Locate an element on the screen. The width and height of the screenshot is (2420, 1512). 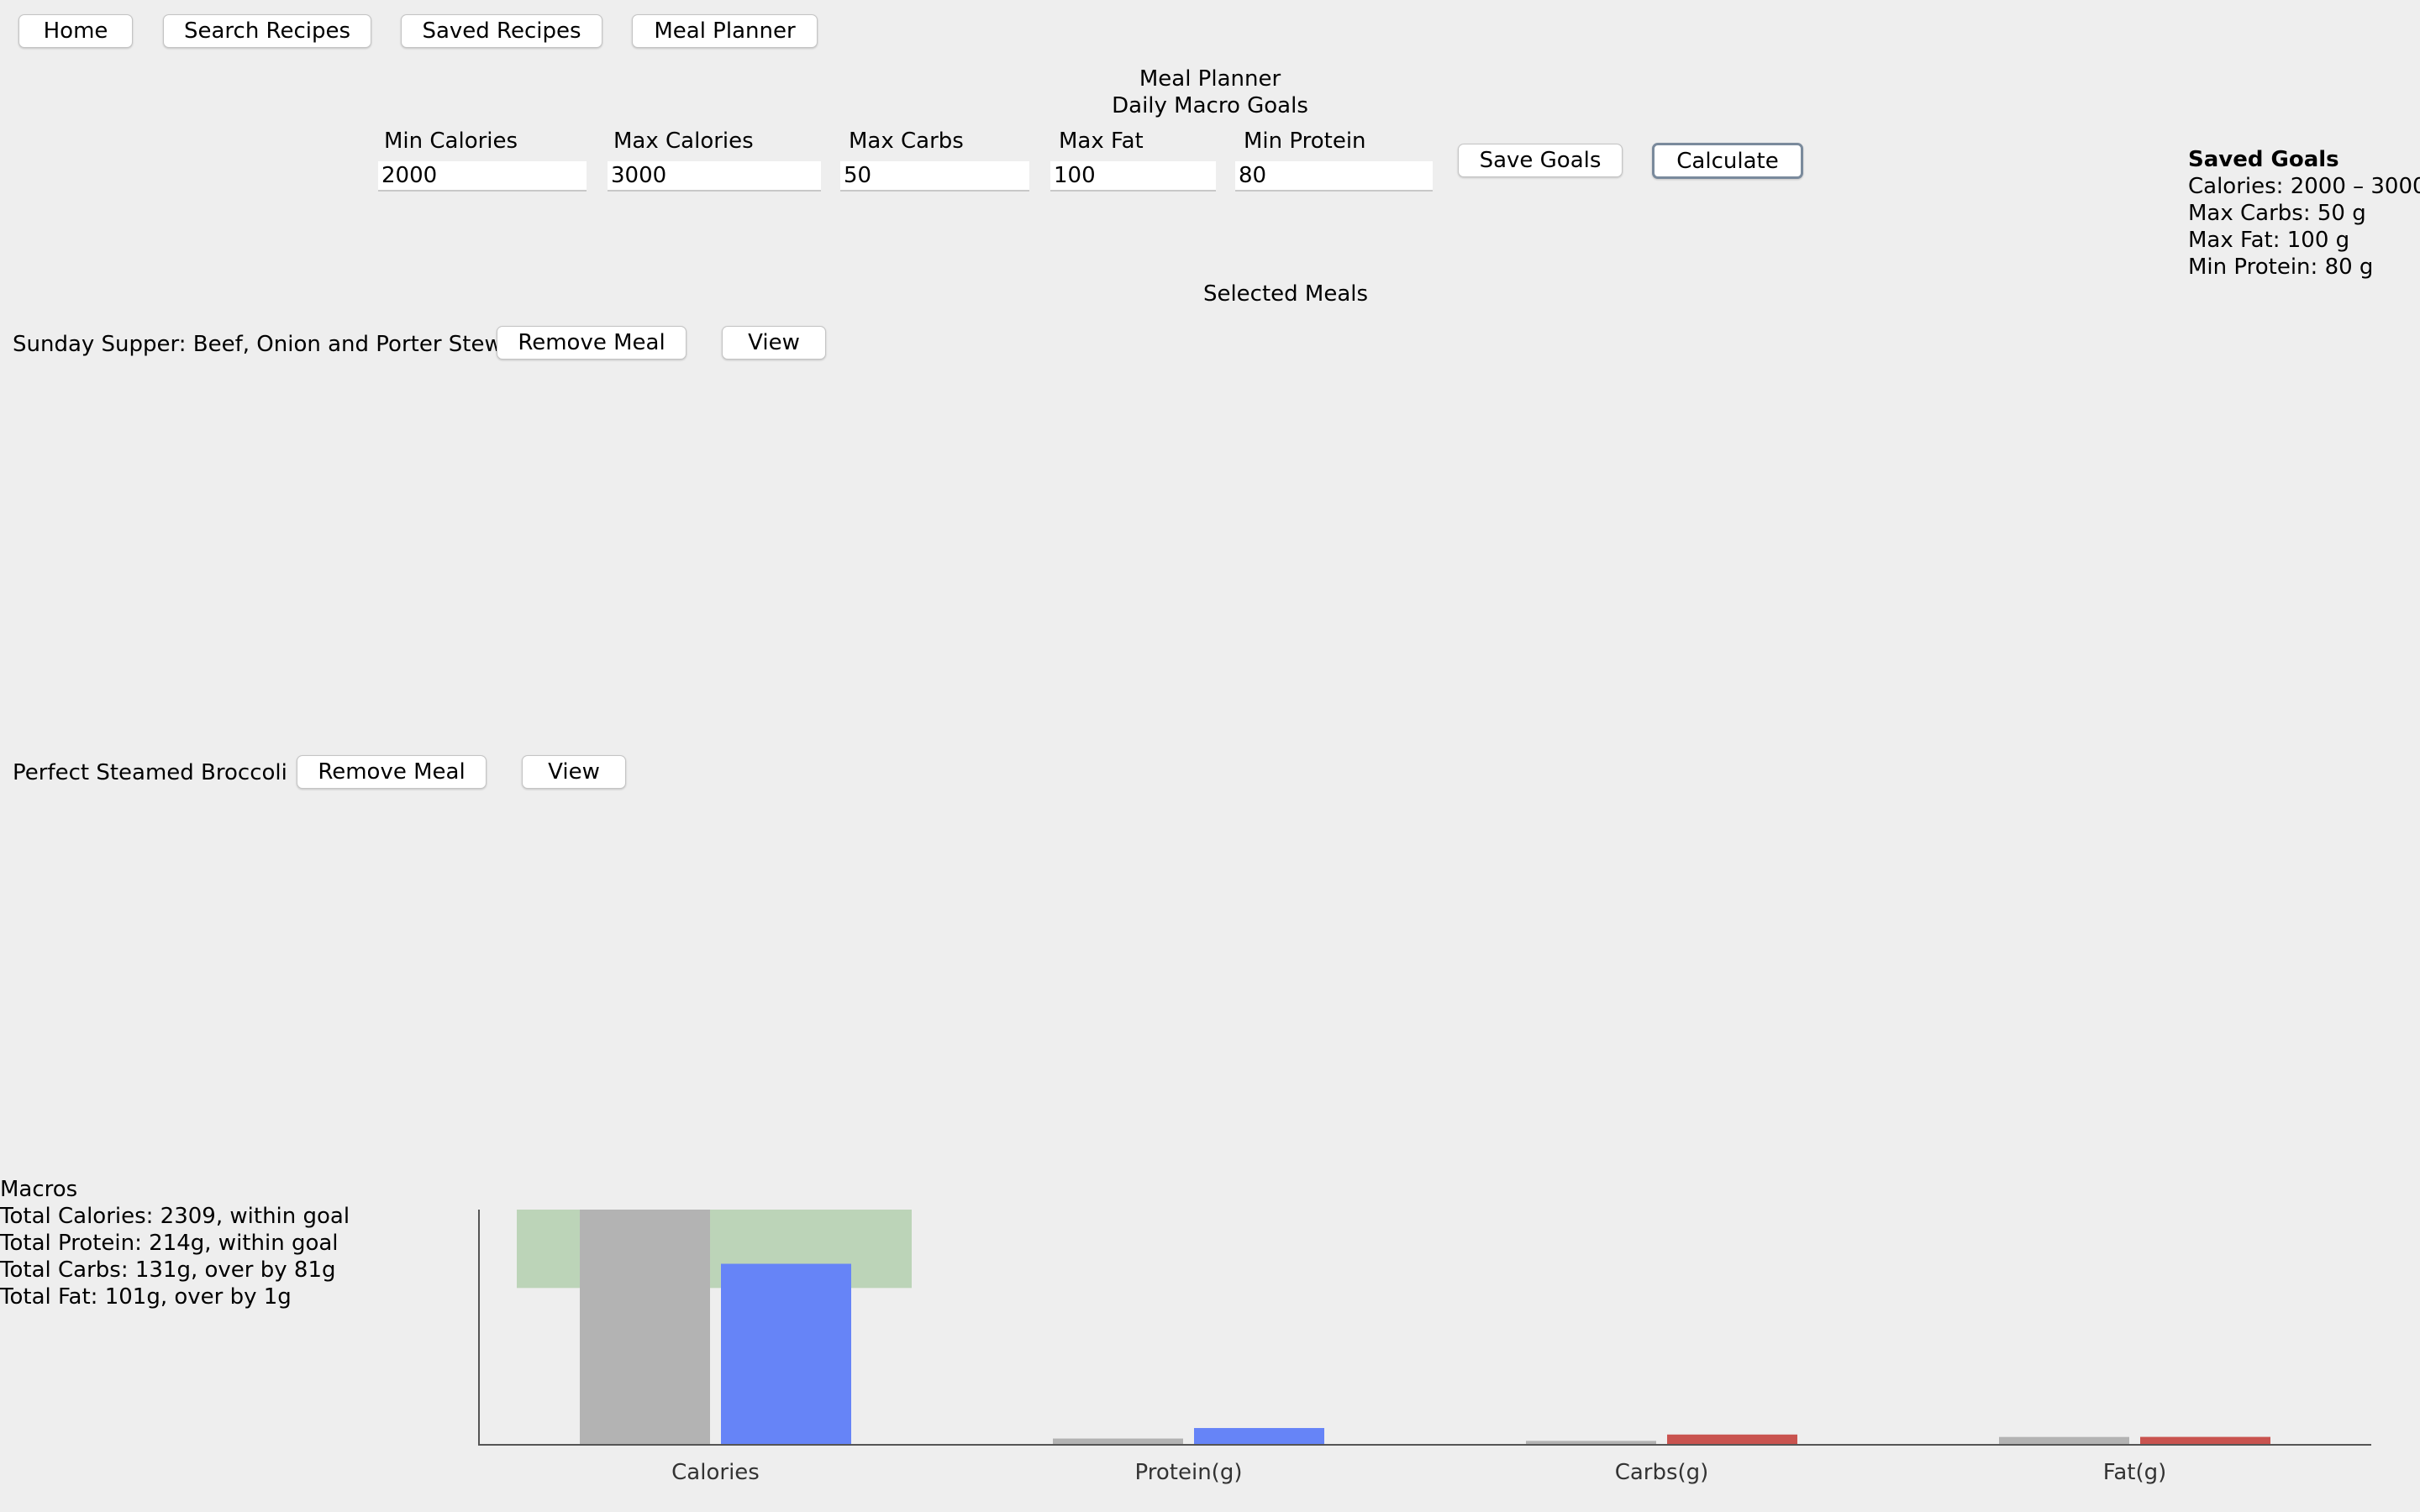
x-tick-label: Fat(g) is located at coordinates (2135, 1472).